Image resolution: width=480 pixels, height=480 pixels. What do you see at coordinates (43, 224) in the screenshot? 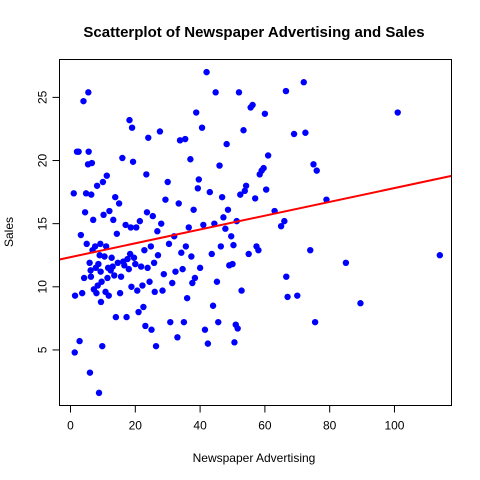
I see `y-tick-label: 15` at bounding box center [43, 224].